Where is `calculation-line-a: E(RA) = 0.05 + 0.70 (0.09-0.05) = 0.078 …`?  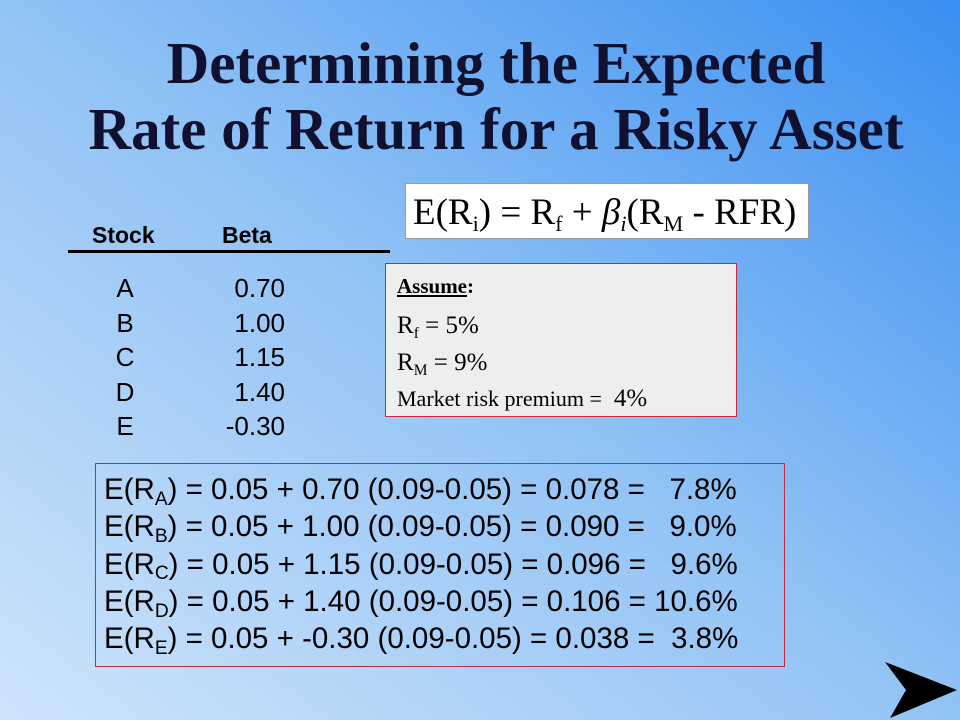
calculation-line-a: E(RA) = 0.05 + 0.70 (0.09-0.05) = 0.078 … is located at coordinates (421, 490).